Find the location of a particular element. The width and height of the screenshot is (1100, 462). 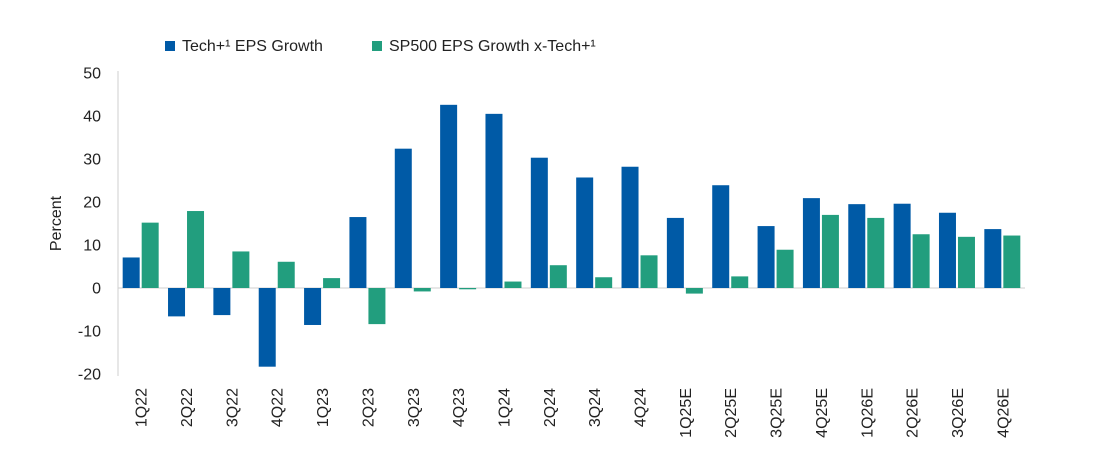

bar-ex-tech-3Q24 is located at coordinates (604, 282).